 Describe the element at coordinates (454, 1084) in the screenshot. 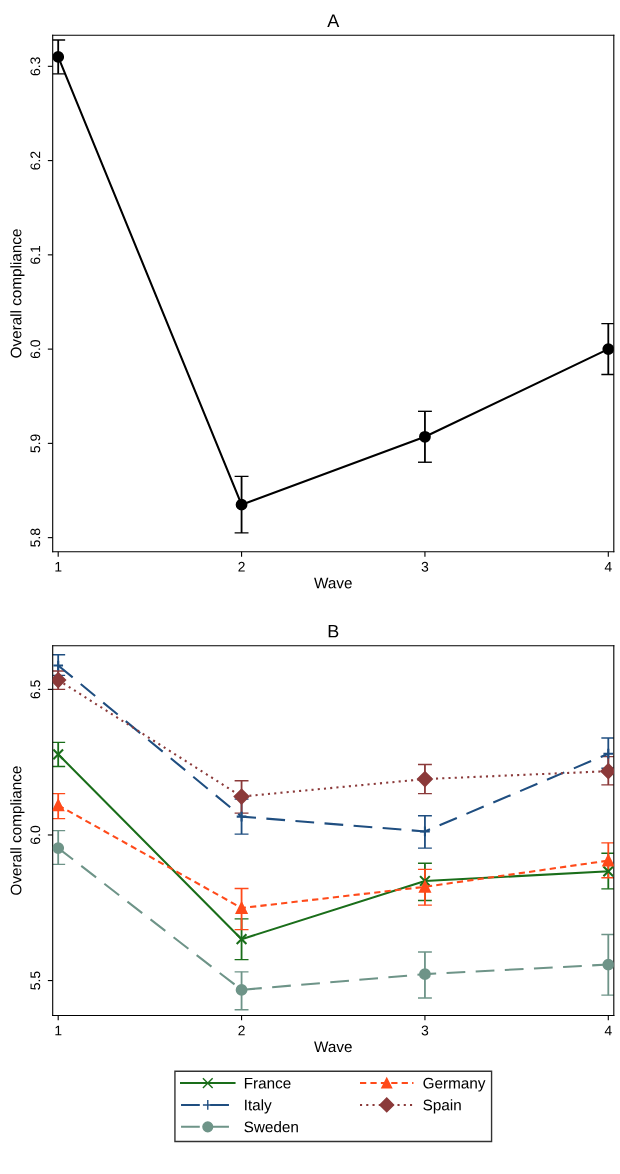

I see `legend-label: Germany` at that location.